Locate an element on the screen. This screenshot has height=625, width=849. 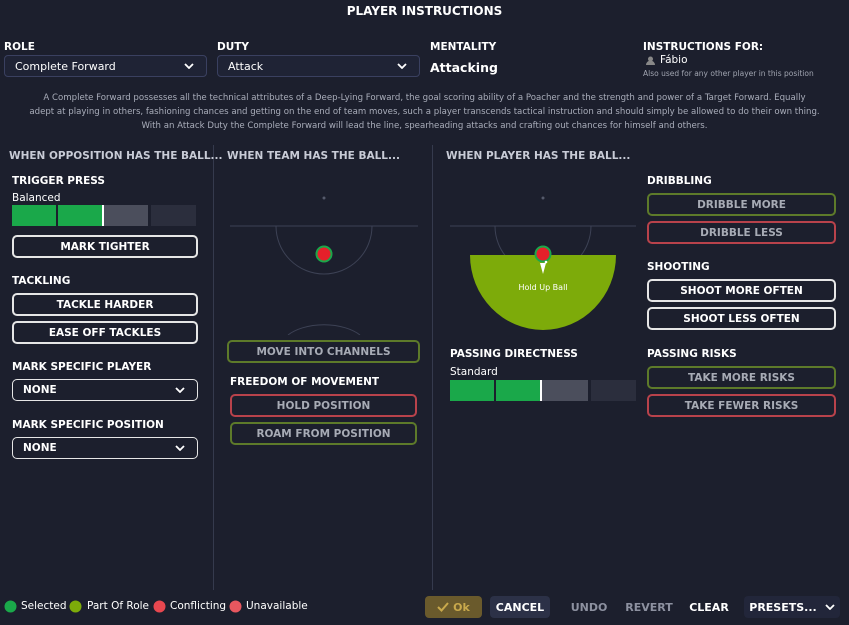
label: TRIGGER PRESS is located at coordinates (58, 181).